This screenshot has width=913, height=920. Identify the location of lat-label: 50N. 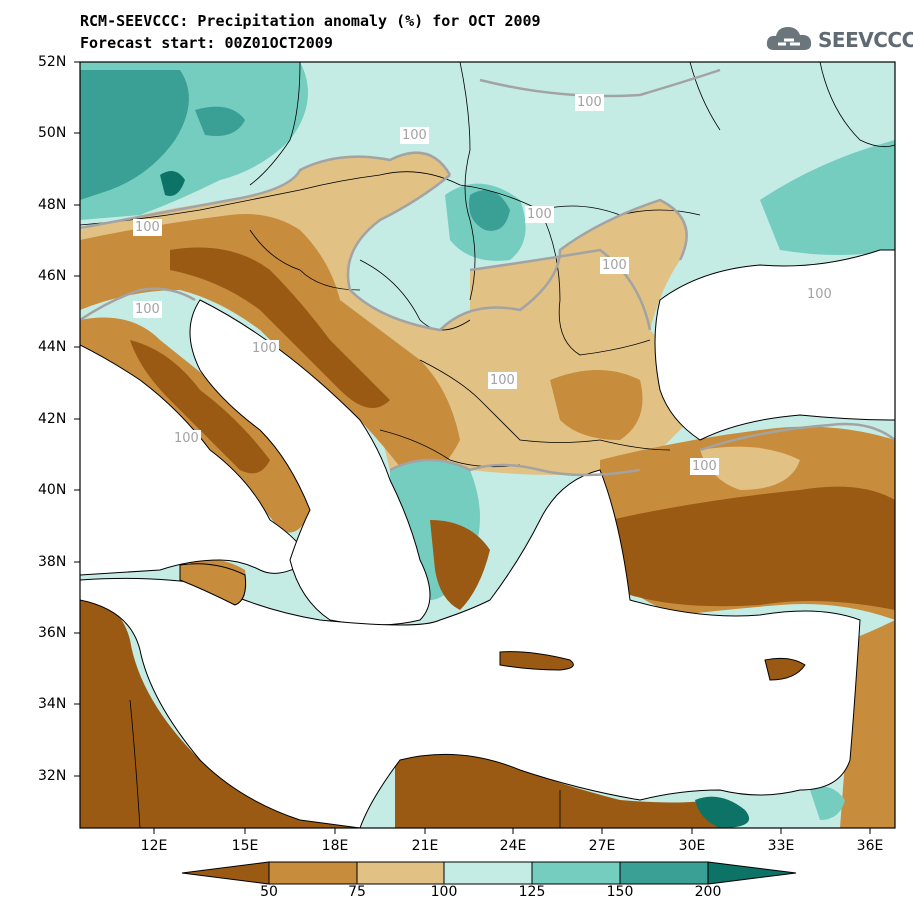
(52, 133).